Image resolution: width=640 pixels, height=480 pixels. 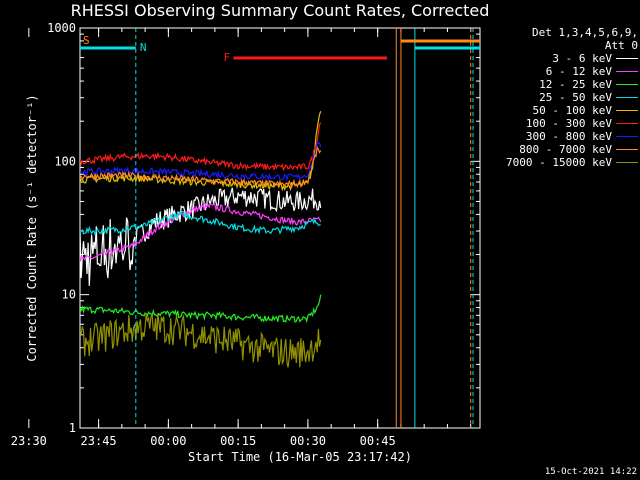 What do you see at coordinates (578, 71) in the screenshot?
I see `legend-label: 6 - 12 keV` at bounding box center [578, 71].